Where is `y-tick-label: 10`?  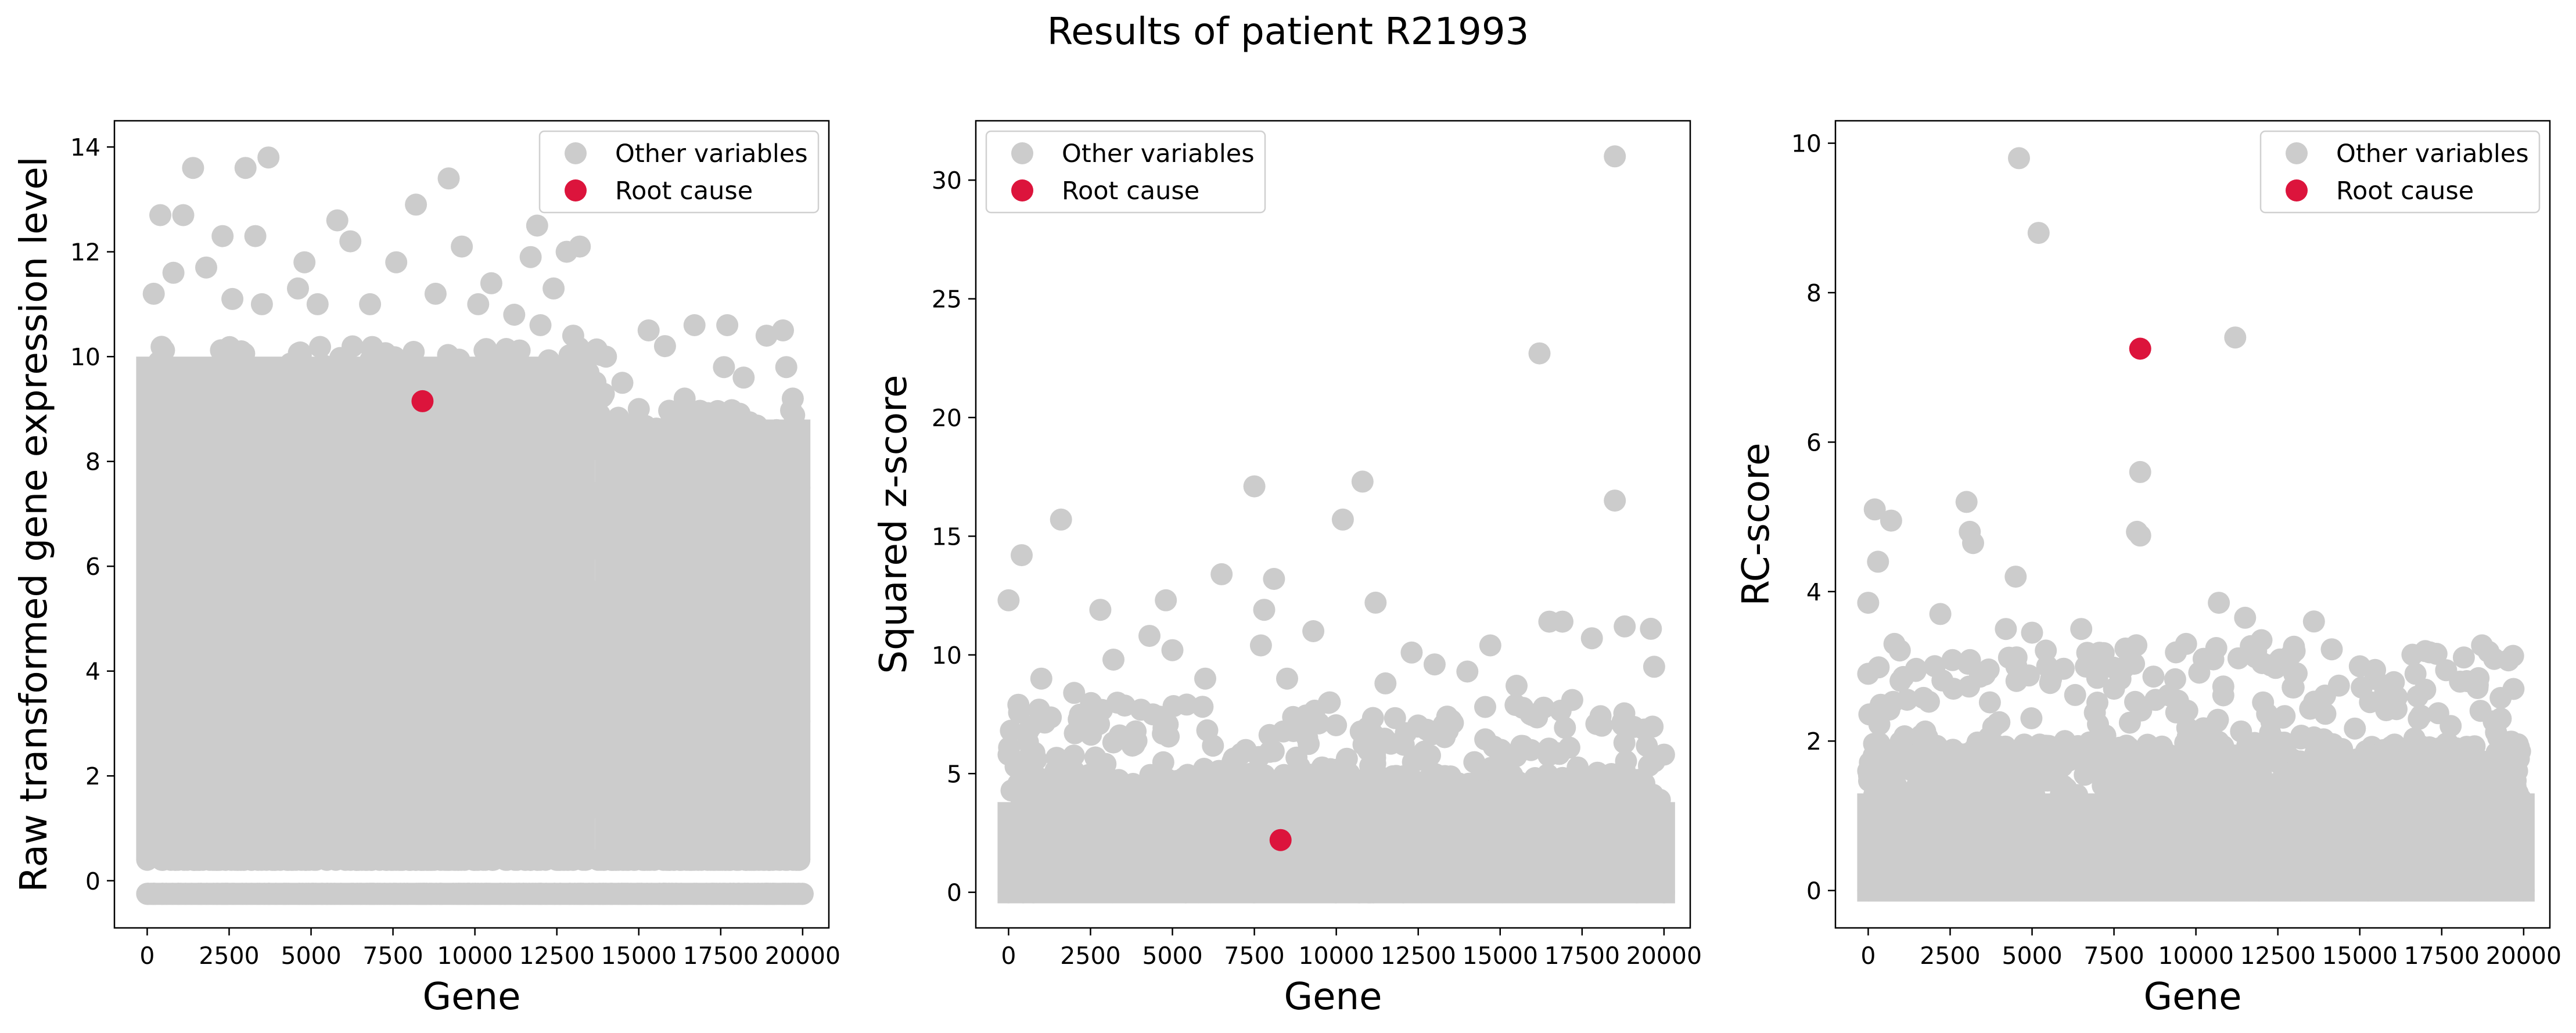 y-tick-label: 10 is located at coordinates (85, 357).